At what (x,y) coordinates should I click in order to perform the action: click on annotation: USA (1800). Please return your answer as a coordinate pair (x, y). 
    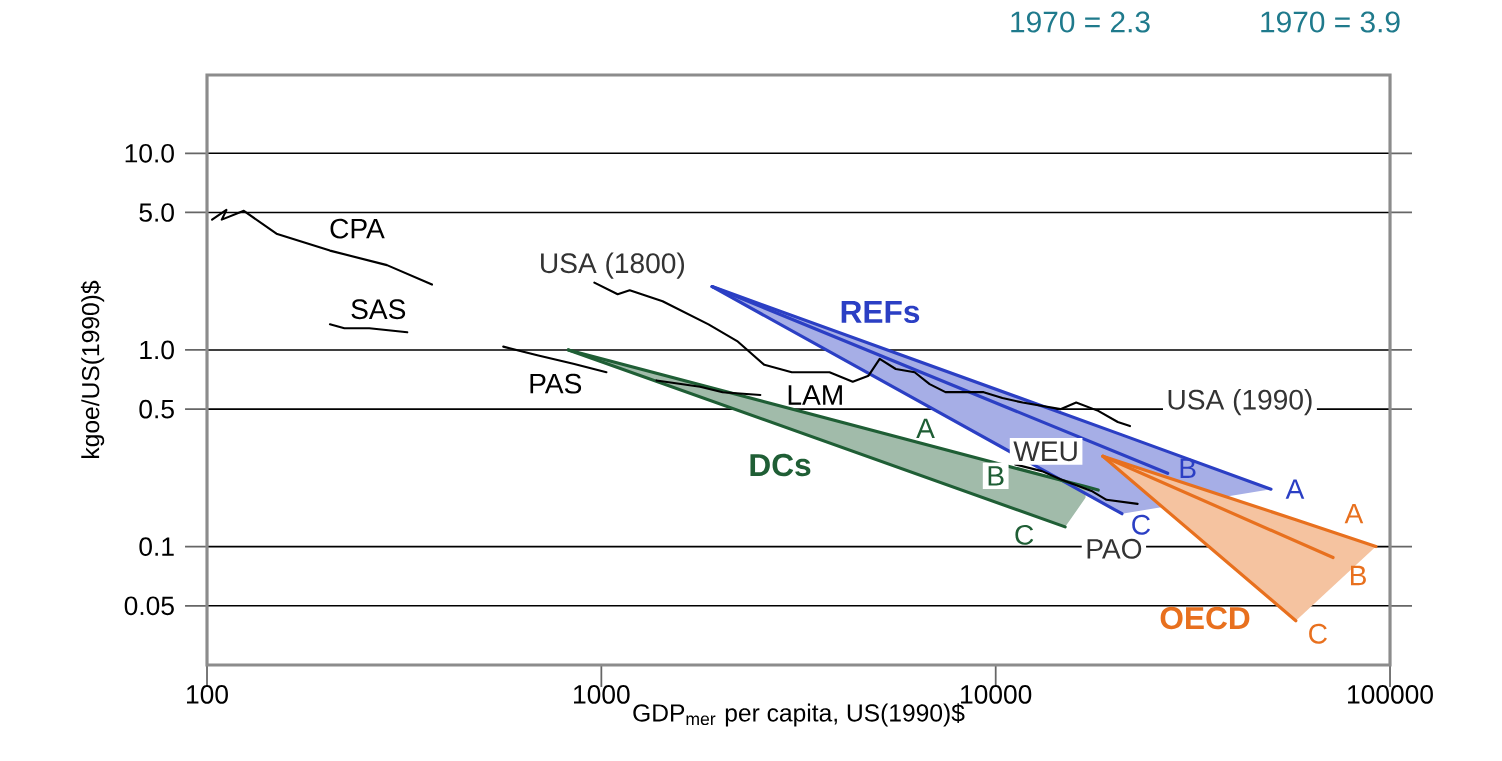
    Looking at the image, I should click on (612, 265).